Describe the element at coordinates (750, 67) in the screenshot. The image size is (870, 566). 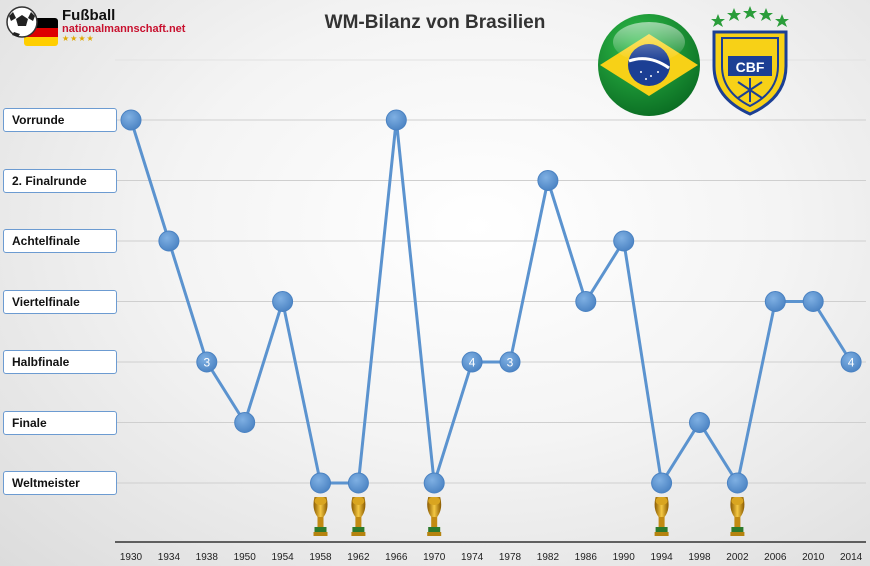
I see `crest-text: CBF` at that location.